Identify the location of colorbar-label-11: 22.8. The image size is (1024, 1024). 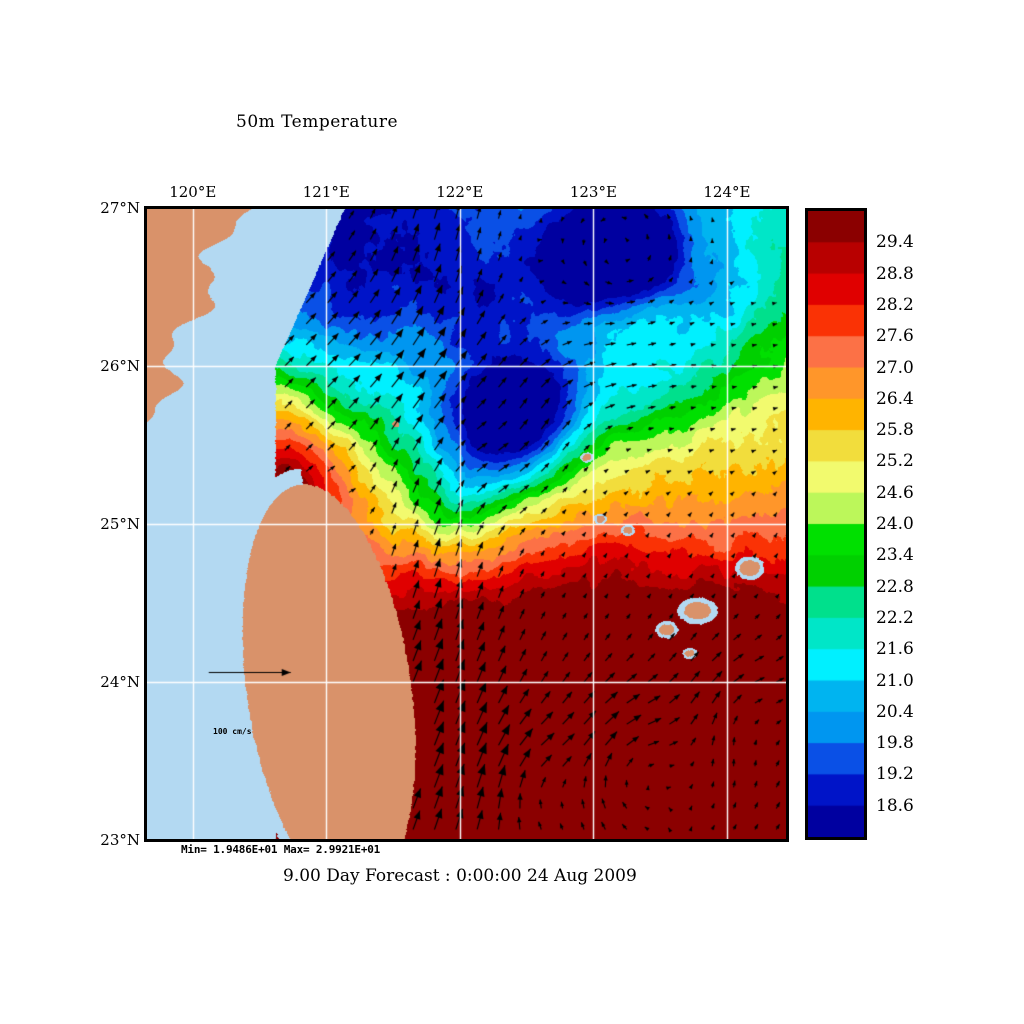
(895, 586).